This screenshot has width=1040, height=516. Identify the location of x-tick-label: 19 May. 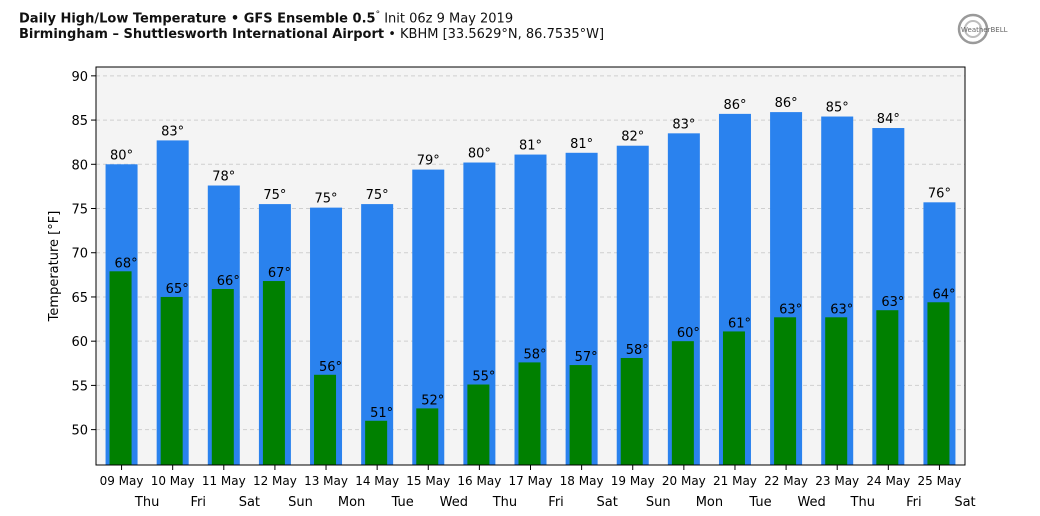
(633, 481).